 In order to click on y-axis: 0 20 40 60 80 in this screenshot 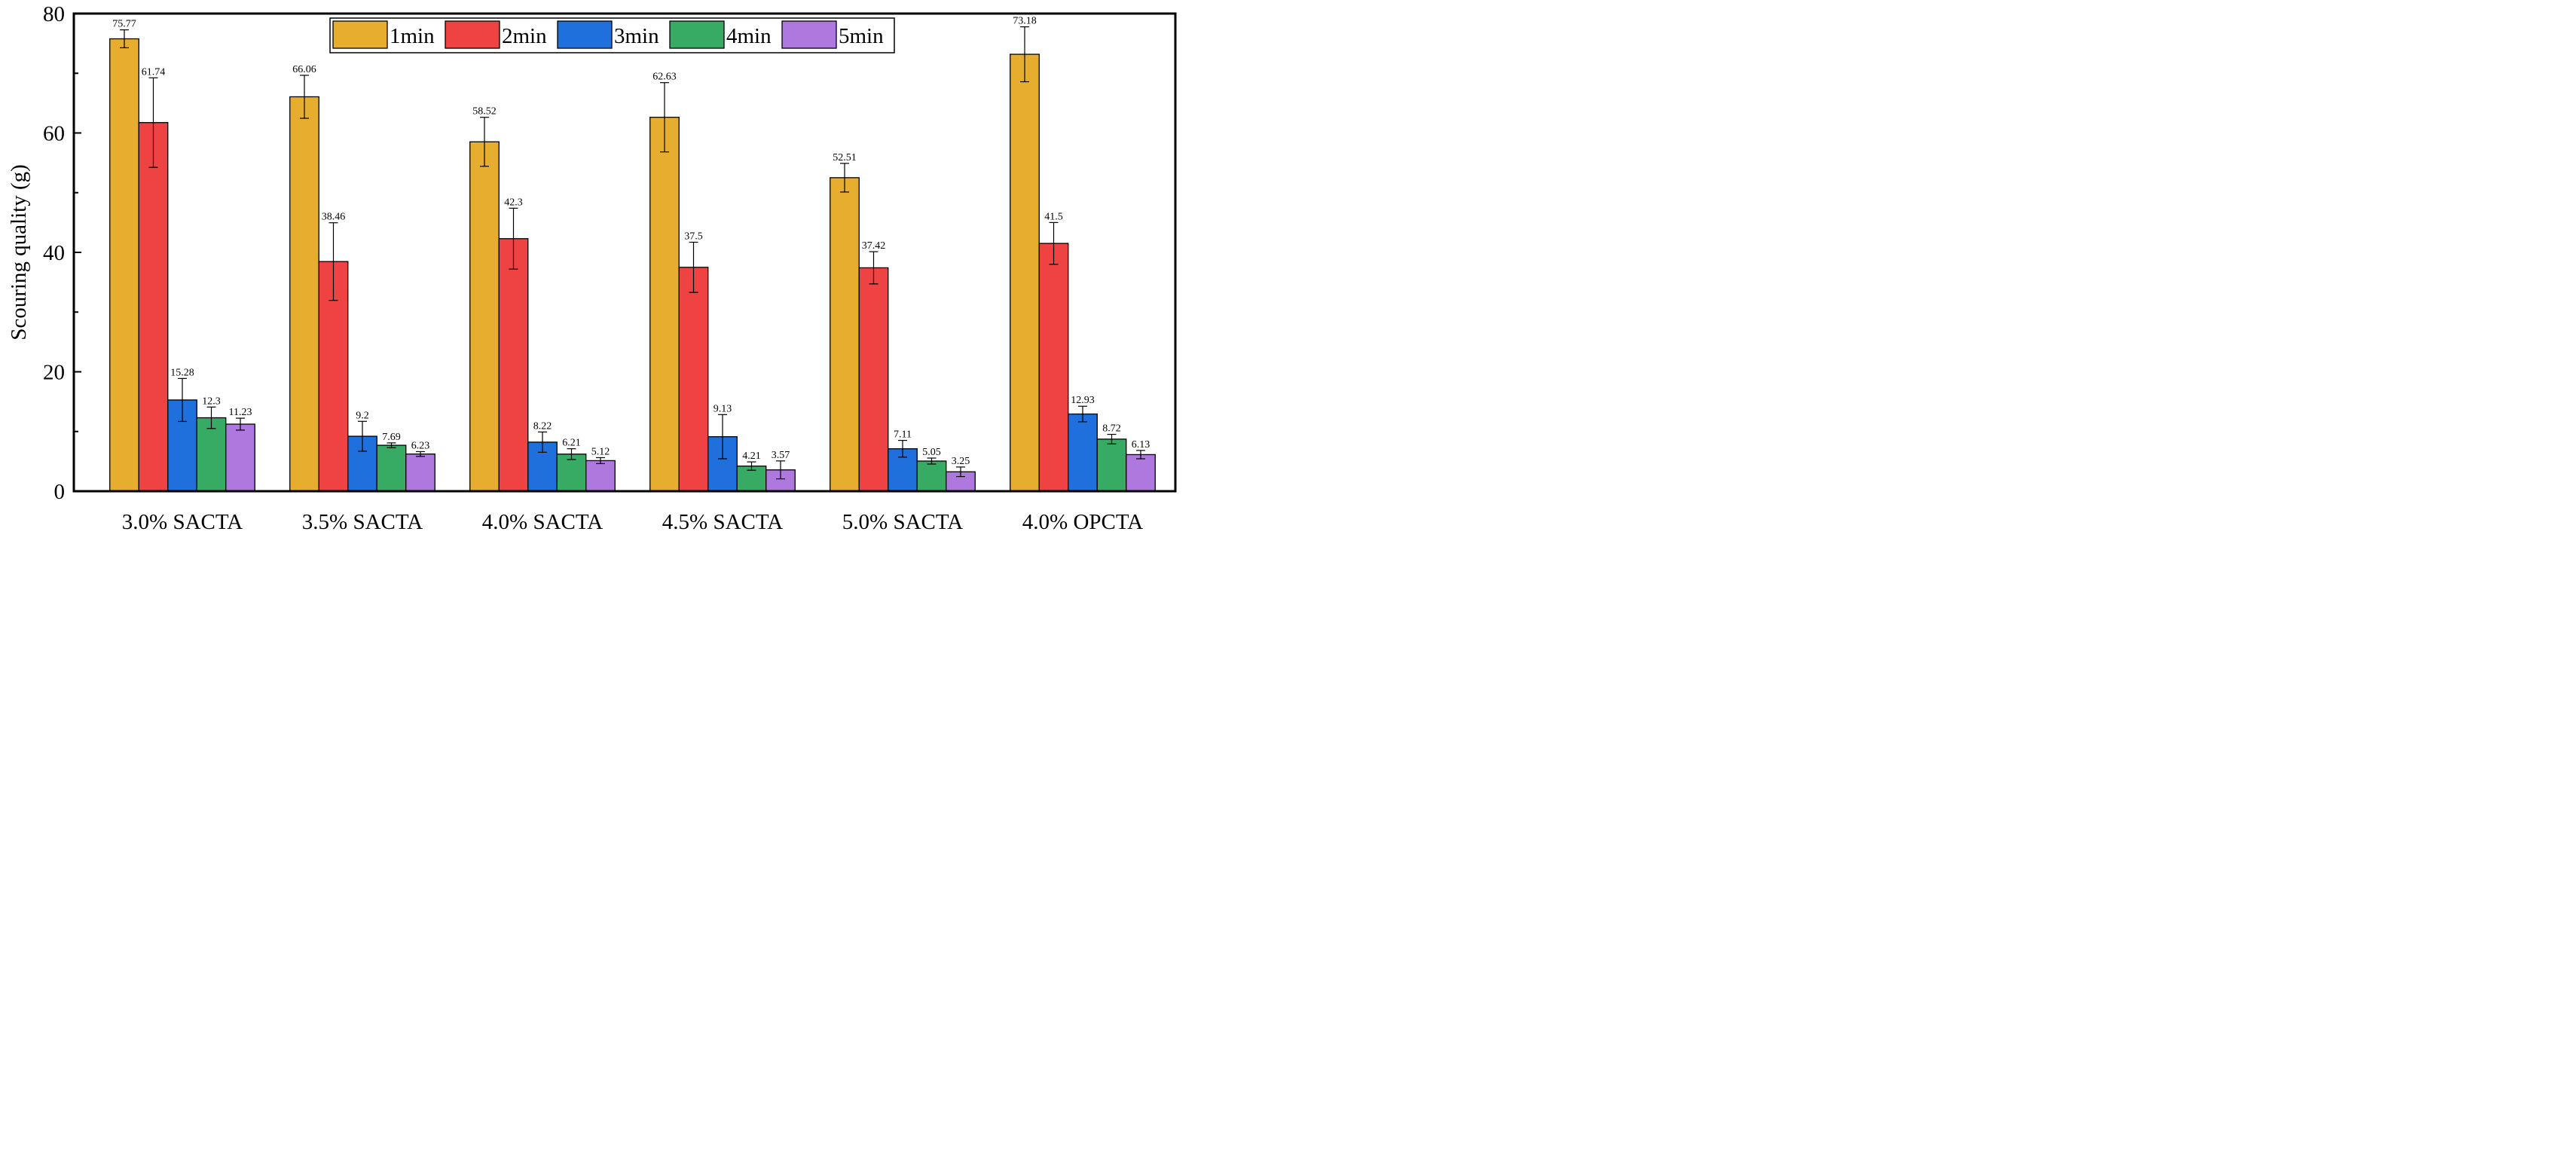, I will do `click(62, 253)`.